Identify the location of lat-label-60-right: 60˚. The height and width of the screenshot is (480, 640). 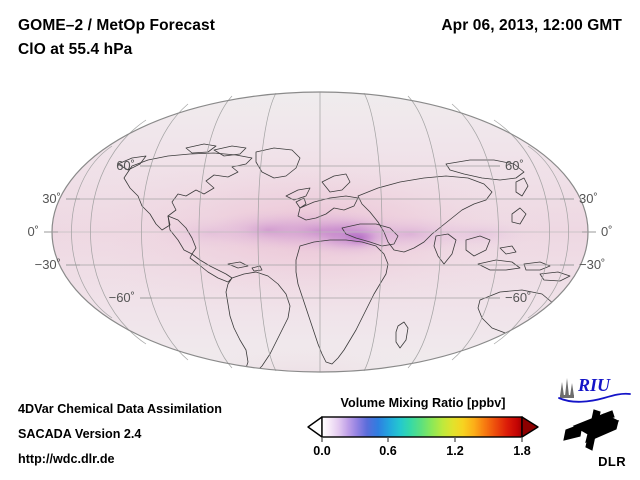
(514, 165).